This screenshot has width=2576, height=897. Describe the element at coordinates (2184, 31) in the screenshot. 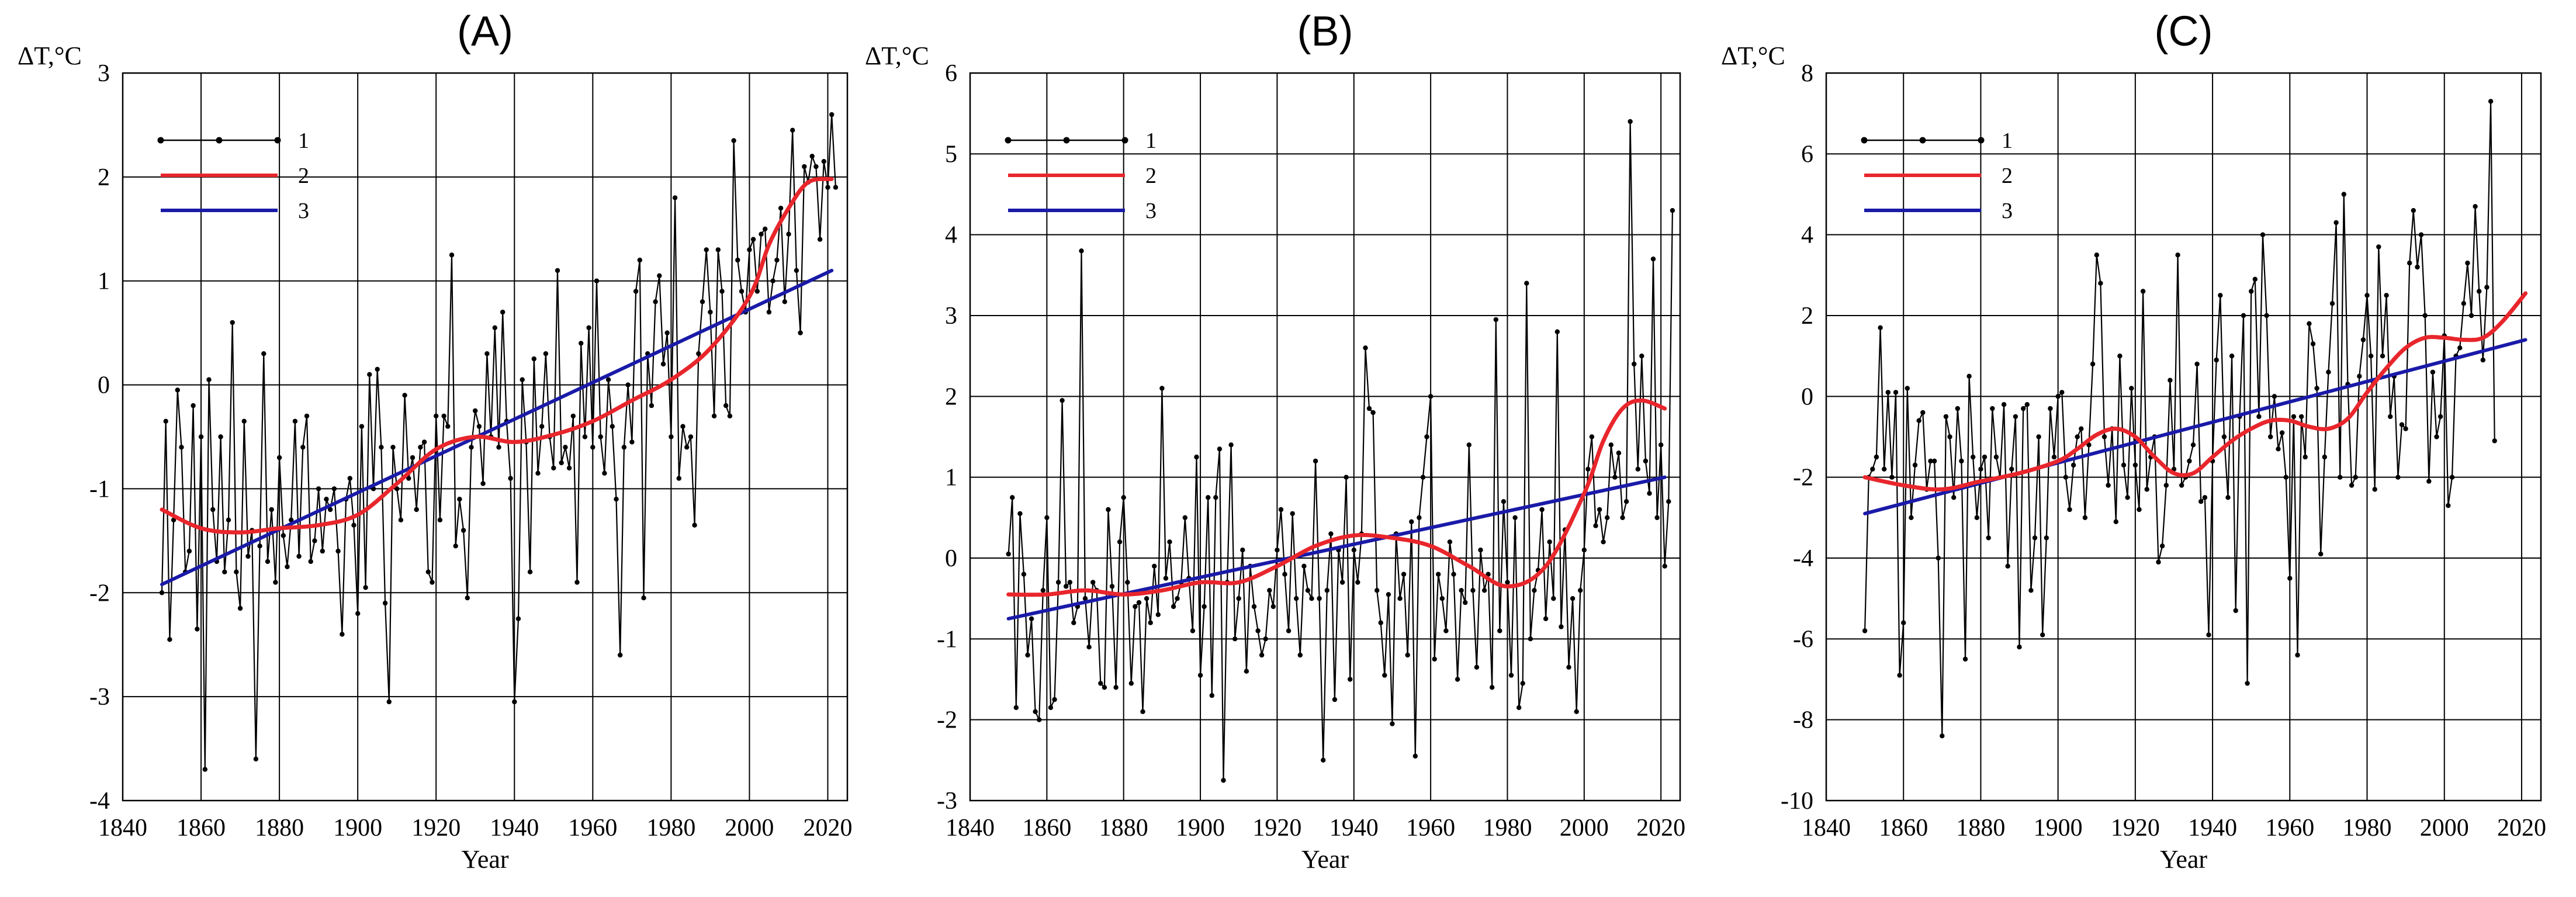

I see `panel-title: (C)` at that location.